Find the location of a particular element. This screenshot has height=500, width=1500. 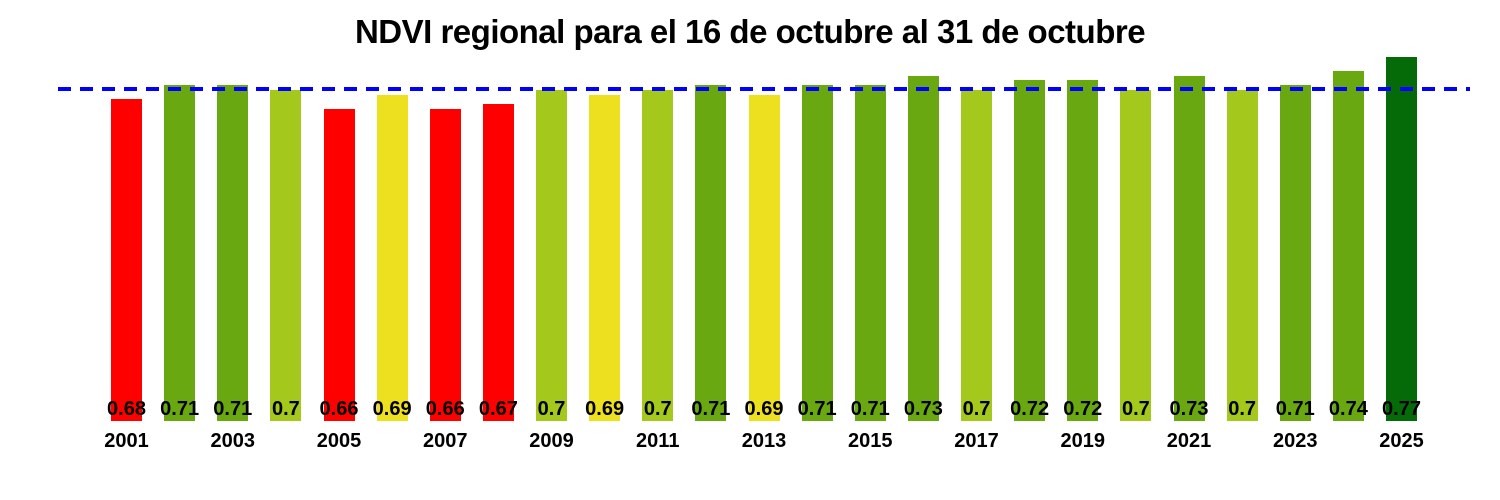

x-tick-label-2003: 2003 is located at coordinates (233, 441).